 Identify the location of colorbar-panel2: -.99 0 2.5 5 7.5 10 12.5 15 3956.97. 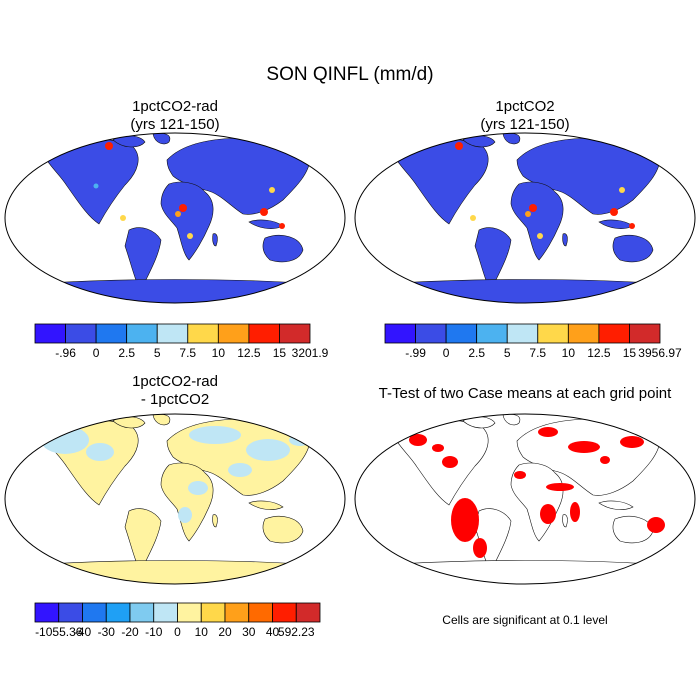
(533, 341).